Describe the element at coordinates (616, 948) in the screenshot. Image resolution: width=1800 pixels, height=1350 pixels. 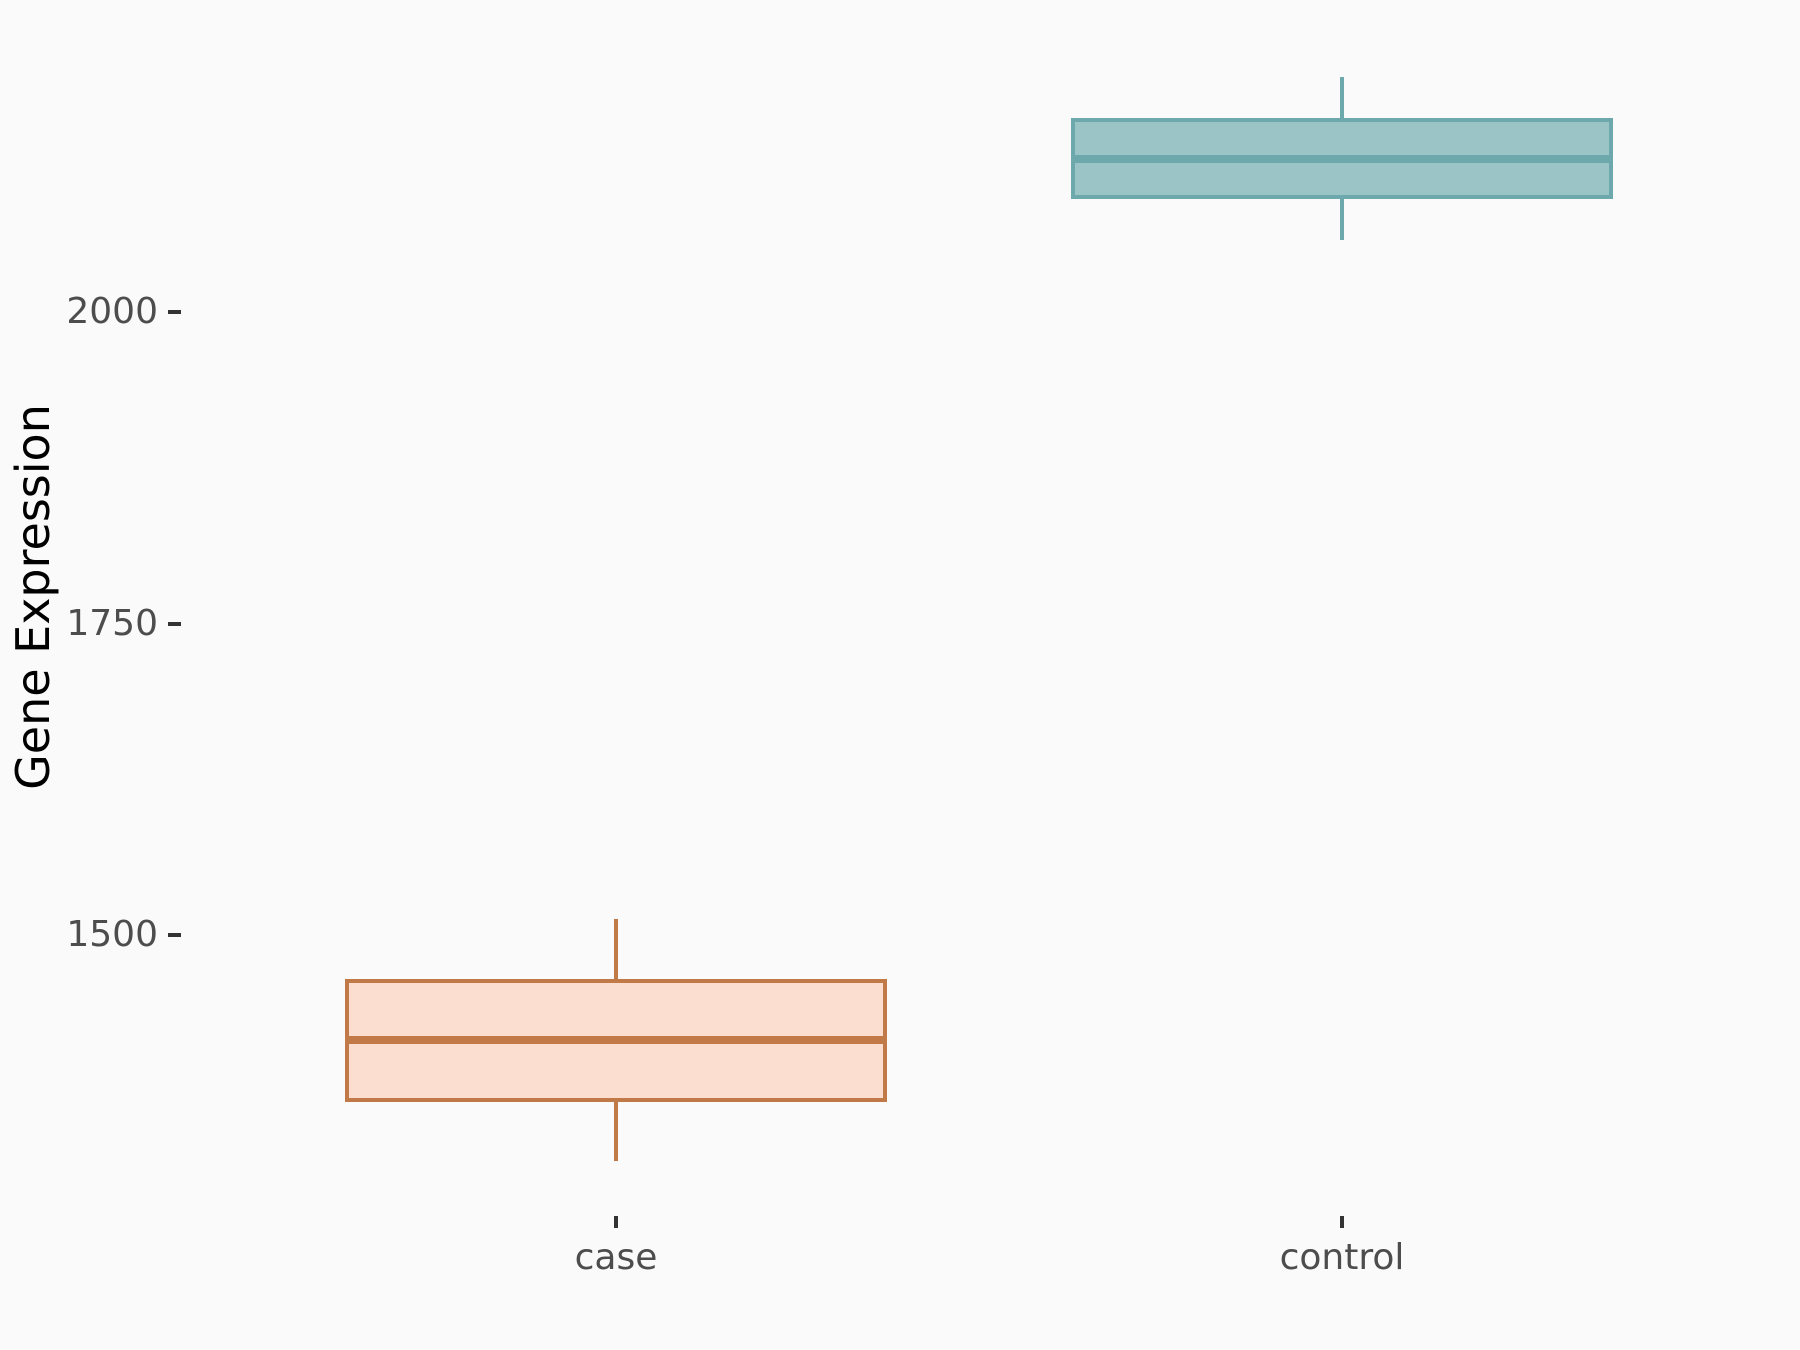
I see `whisker-upper-case` at that location.